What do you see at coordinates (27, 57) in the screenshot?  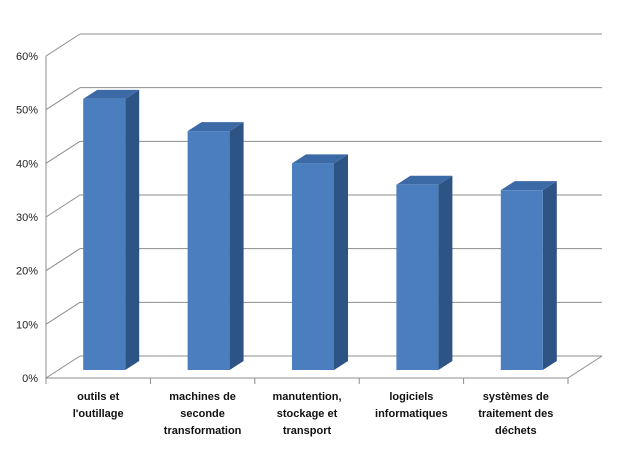 I see `y-tick-label: 60%` at bounding box center [27, 57].